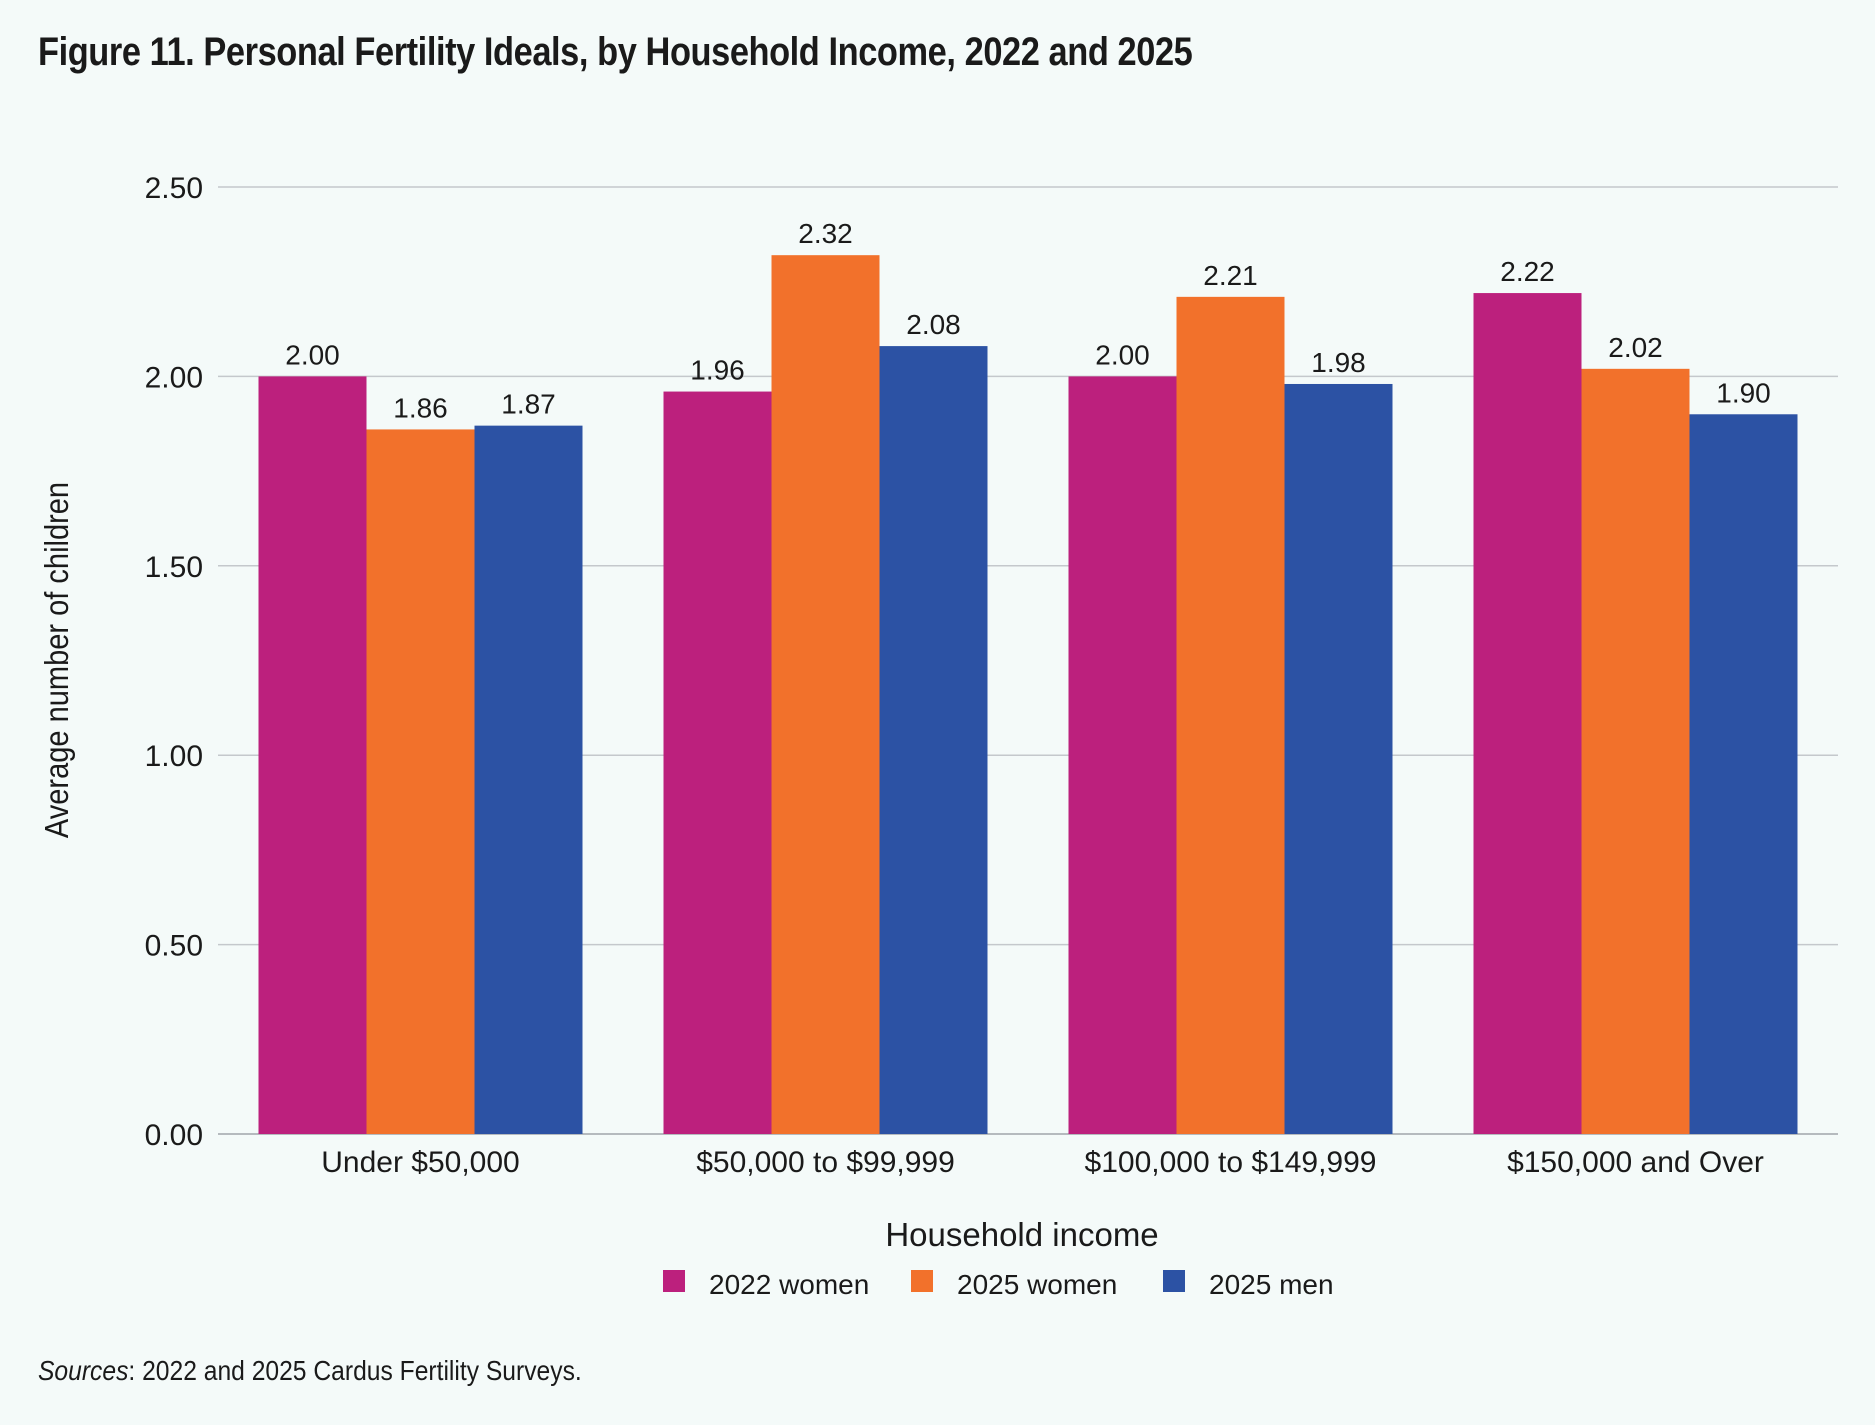 The width and height of the screenshot is (1875, 1425). Describe the element at coordinates (1037, 1284) in the screenshot. I see `legend-label: 2025 women` at that location.